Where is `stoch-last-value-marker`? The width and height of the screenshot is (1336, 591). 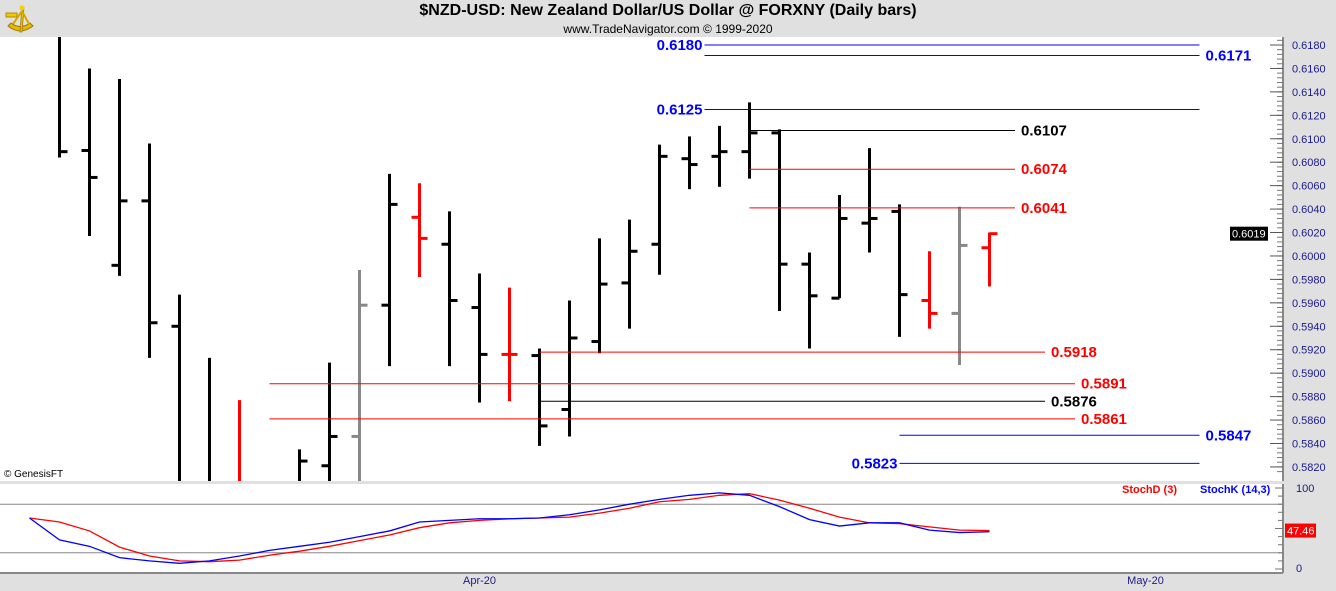
stoch-last-value-marker is located at coordinates (1300, 530).